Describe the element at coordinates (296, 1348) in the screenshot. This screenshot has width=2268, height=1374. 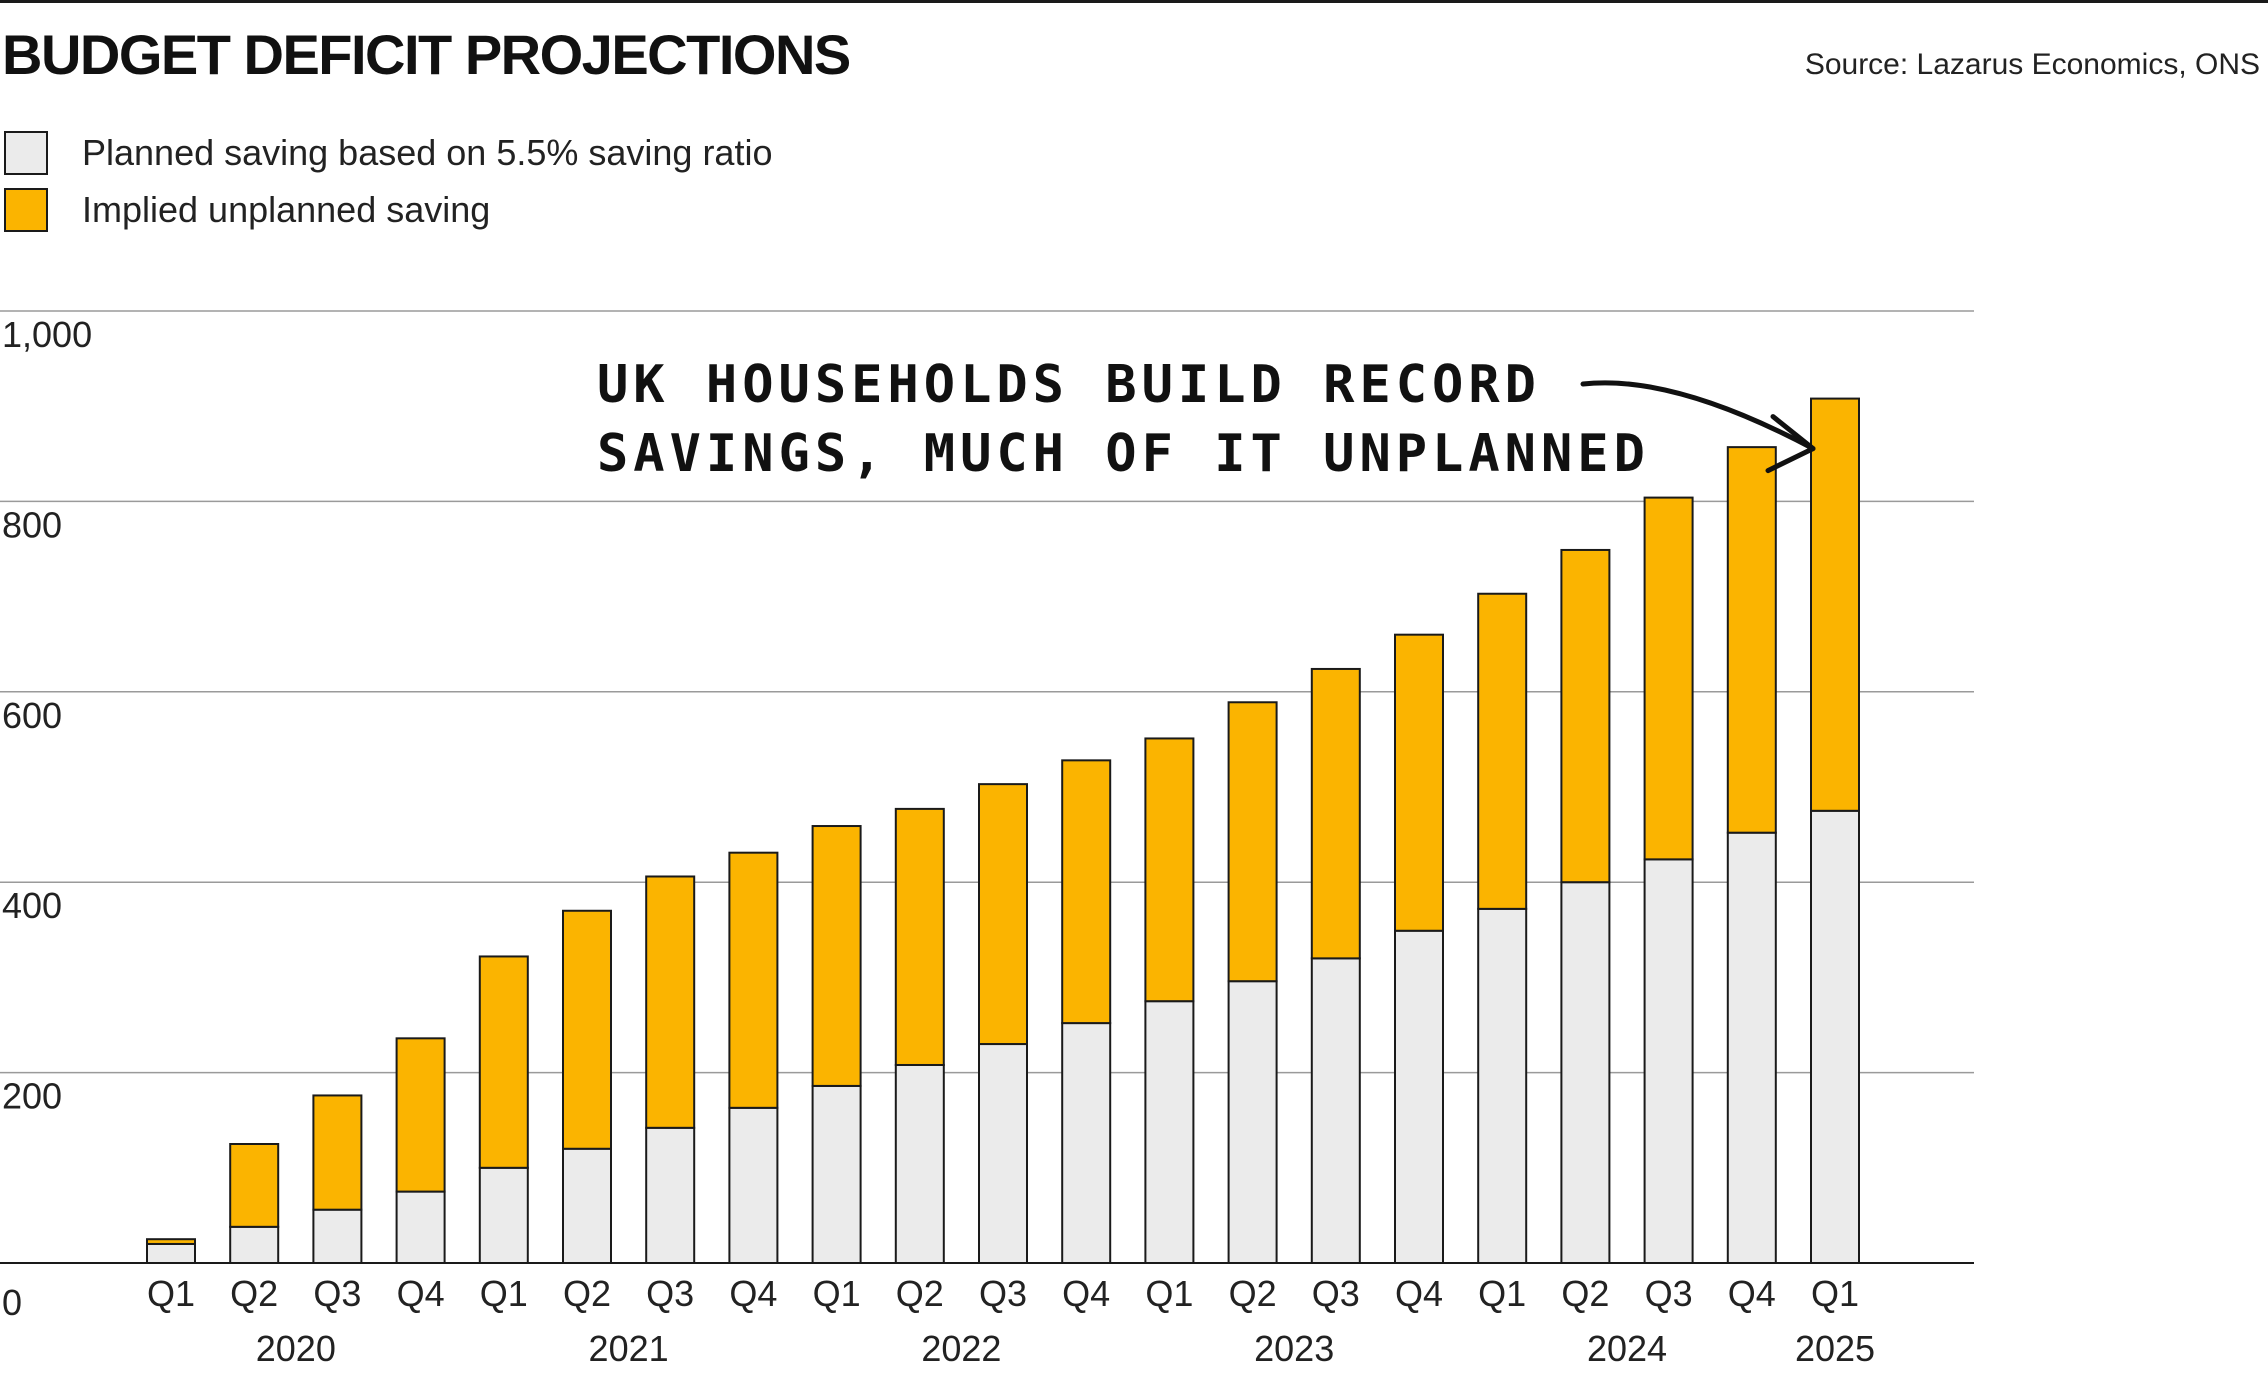
I see `x-tick-label-year: 2020` at that location.